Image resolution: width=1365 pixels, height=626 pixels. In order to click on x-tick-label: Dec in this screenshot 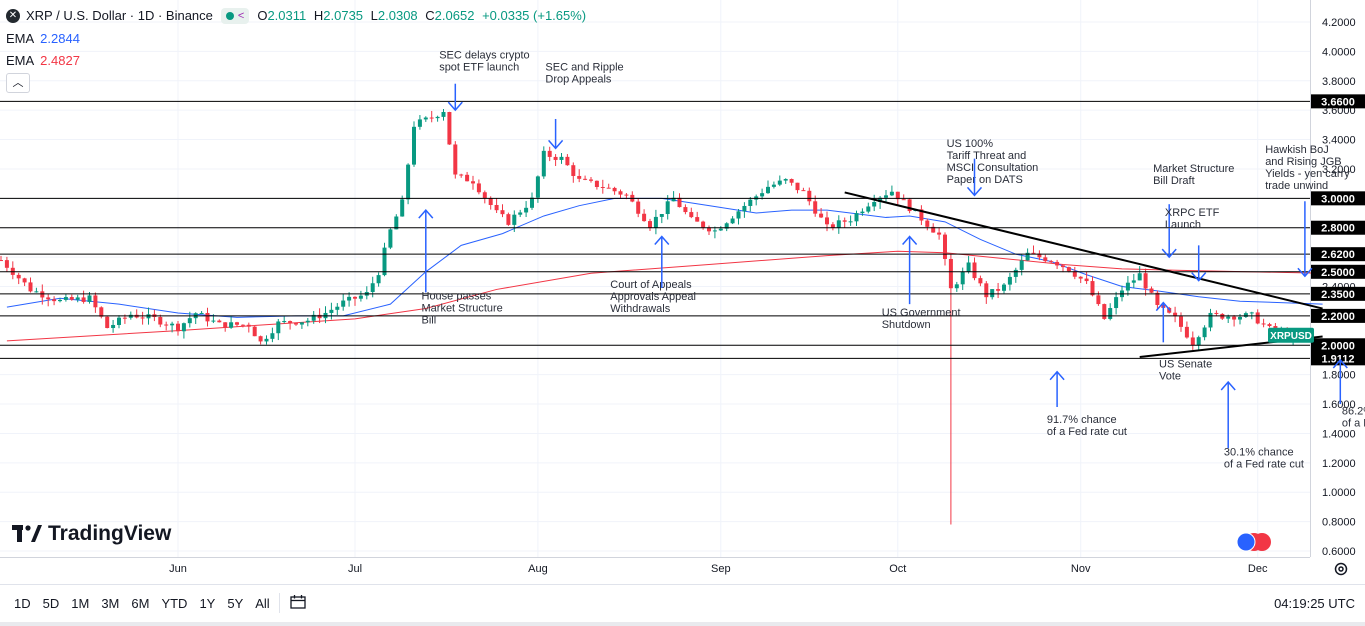, I will do `click(1258, 569)`.